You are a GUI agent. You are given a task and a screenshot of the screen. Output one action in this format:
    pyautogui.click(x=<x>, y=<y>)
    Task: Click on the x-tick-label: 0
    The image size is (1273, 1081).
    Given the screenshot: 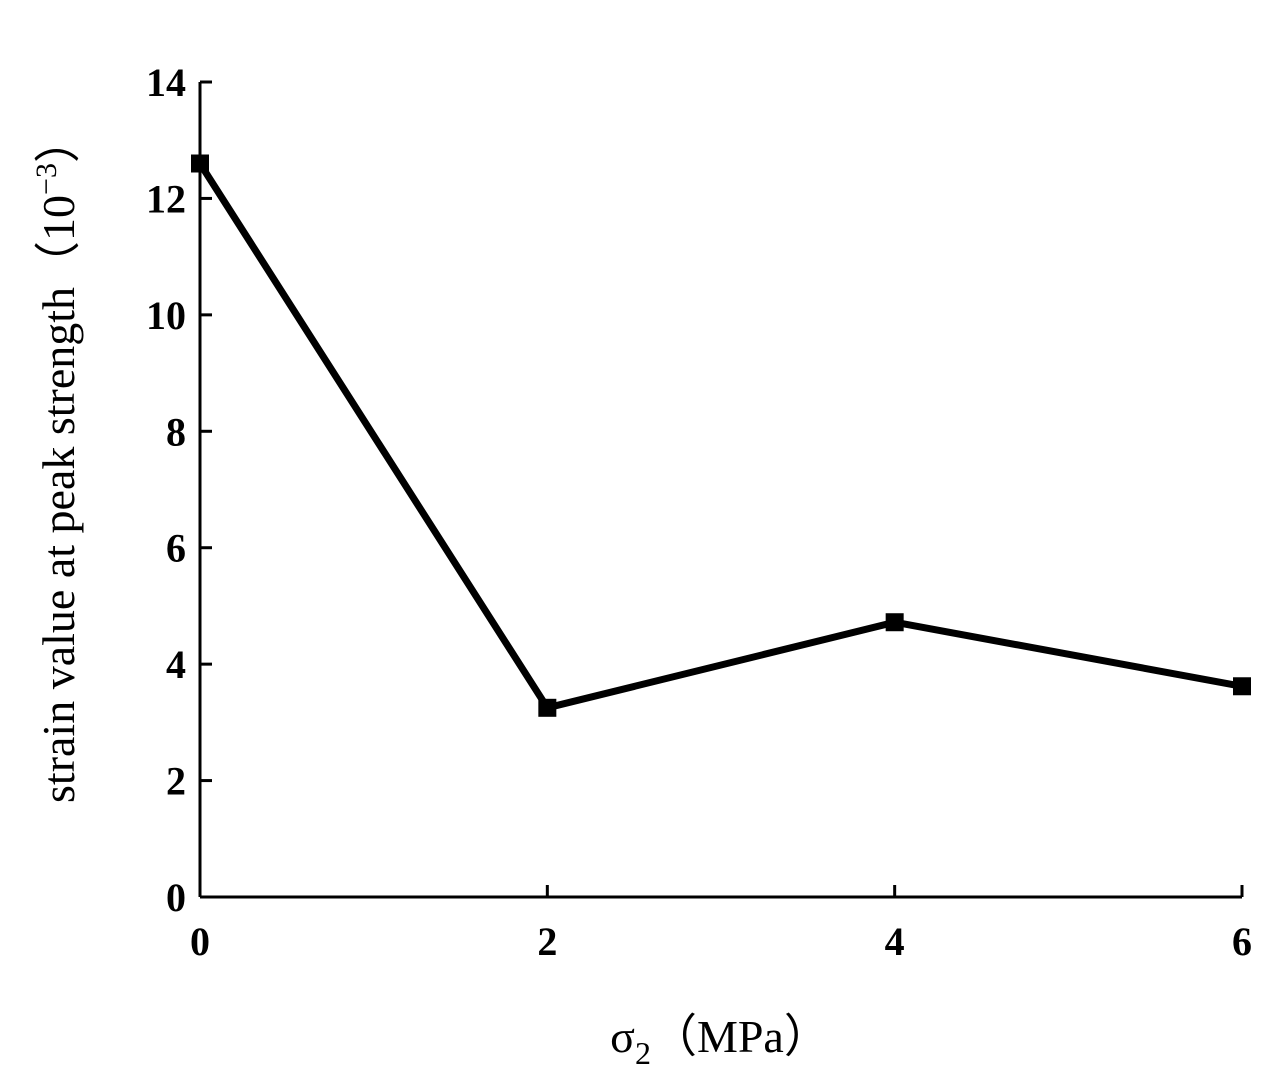 What is the action you would take?
    pyautogui.click(x=200, y=941)
    